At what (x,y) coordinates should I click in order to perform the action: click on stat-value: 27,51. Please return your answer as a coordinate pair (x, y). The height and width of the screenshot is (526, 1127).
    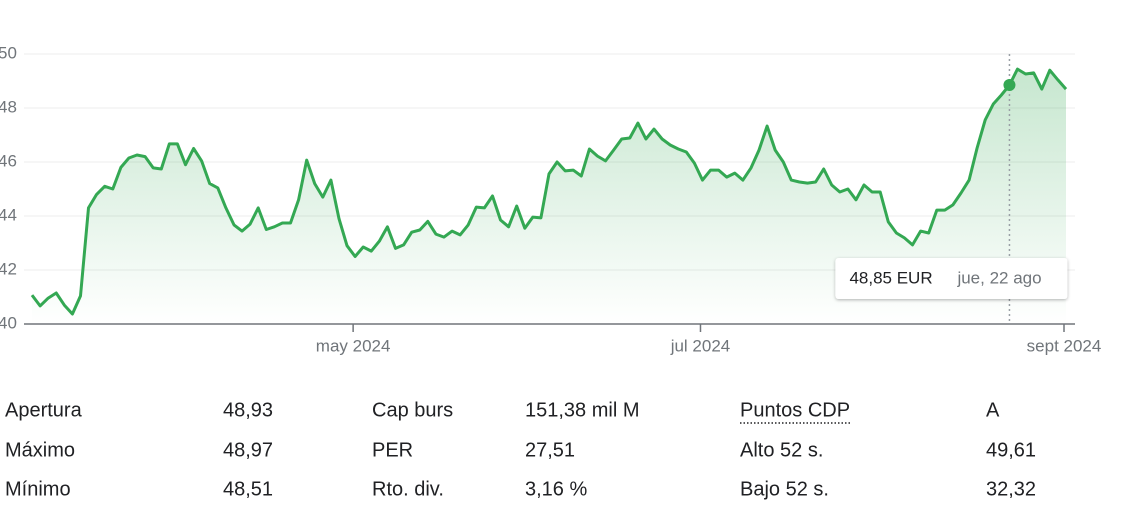
    Looking at the image, I should click on (550, 450).